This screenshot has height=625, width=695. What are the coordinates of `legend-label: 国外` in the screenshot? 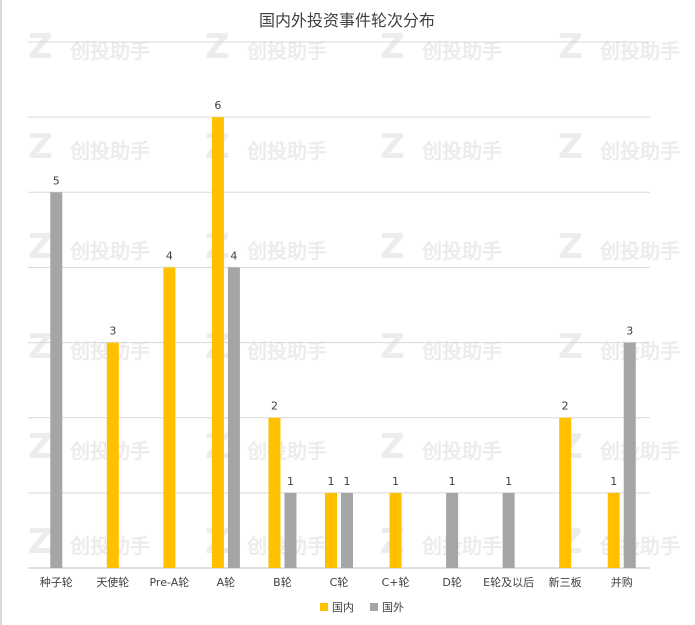 It's located at (393, 607).